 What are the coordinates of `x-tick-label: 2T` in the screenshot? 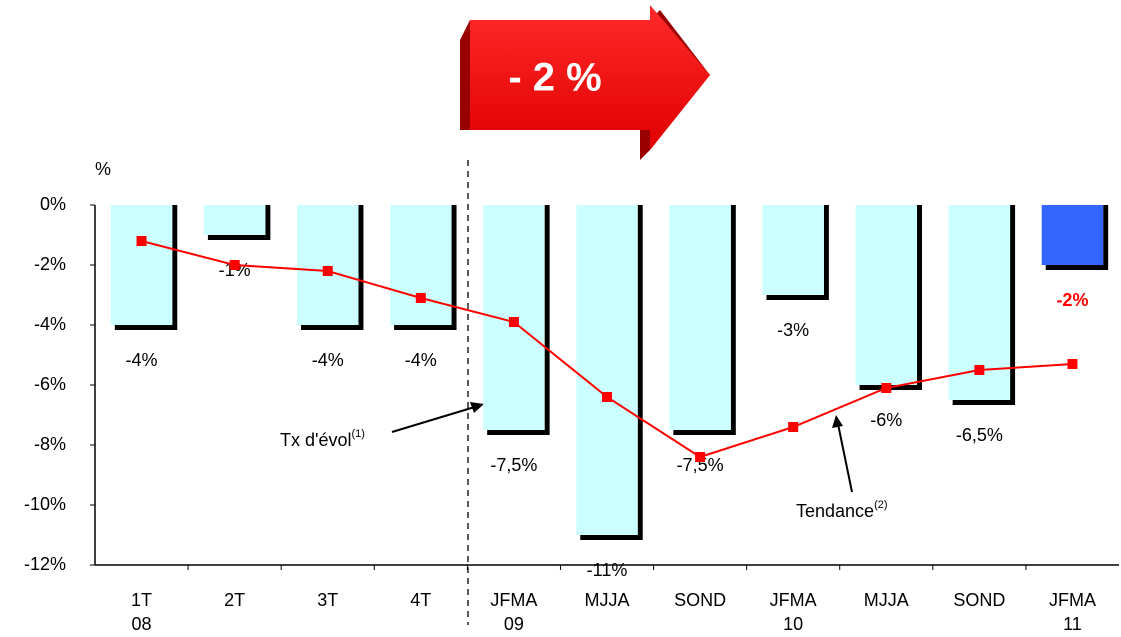 It's located at (234, 600).